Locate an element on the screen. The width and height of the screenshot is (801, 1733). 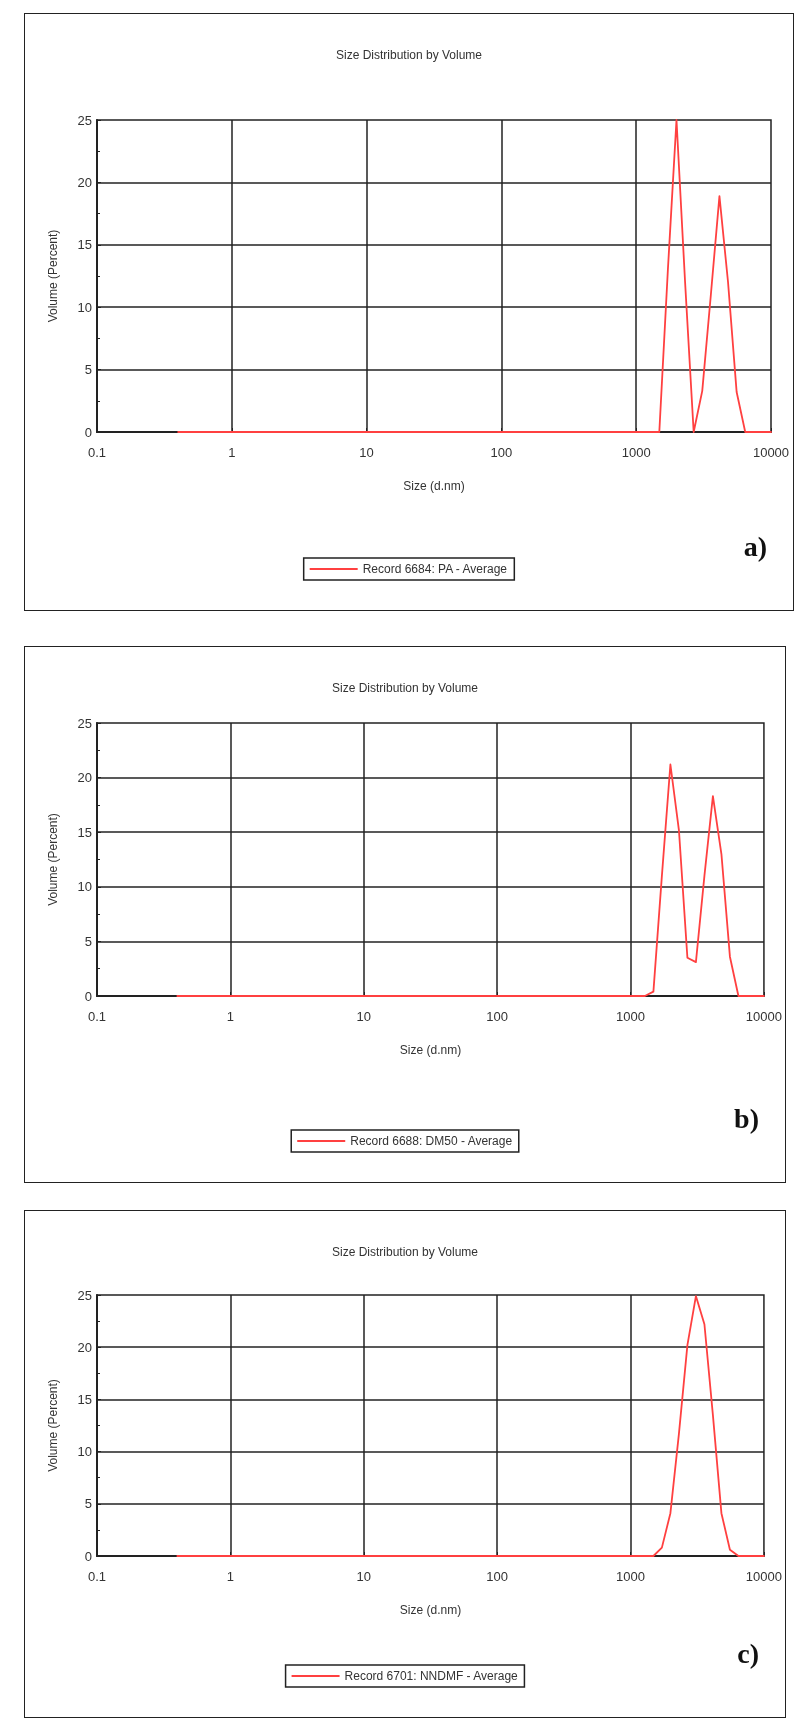
text: a) is located at coordinates (755, 546).